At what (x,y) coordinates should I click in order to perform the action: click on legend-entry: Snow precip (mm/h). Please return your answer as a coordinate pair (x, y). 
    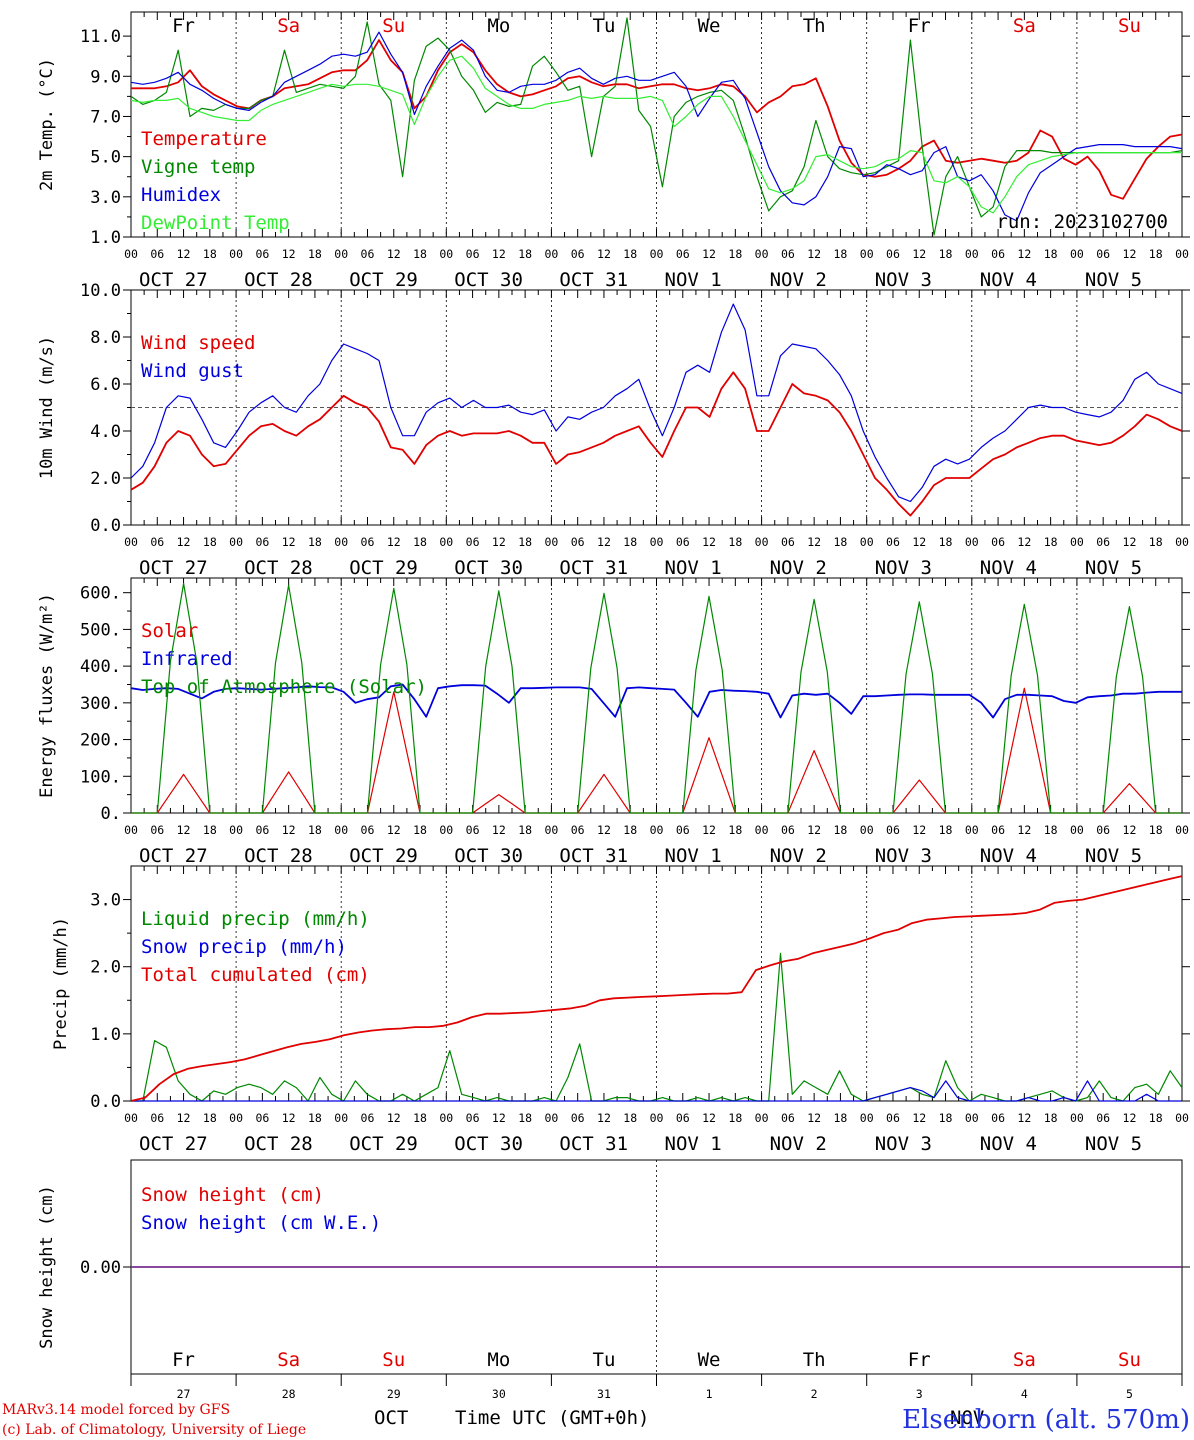
    Looking at the image, I should click on (244, 947).